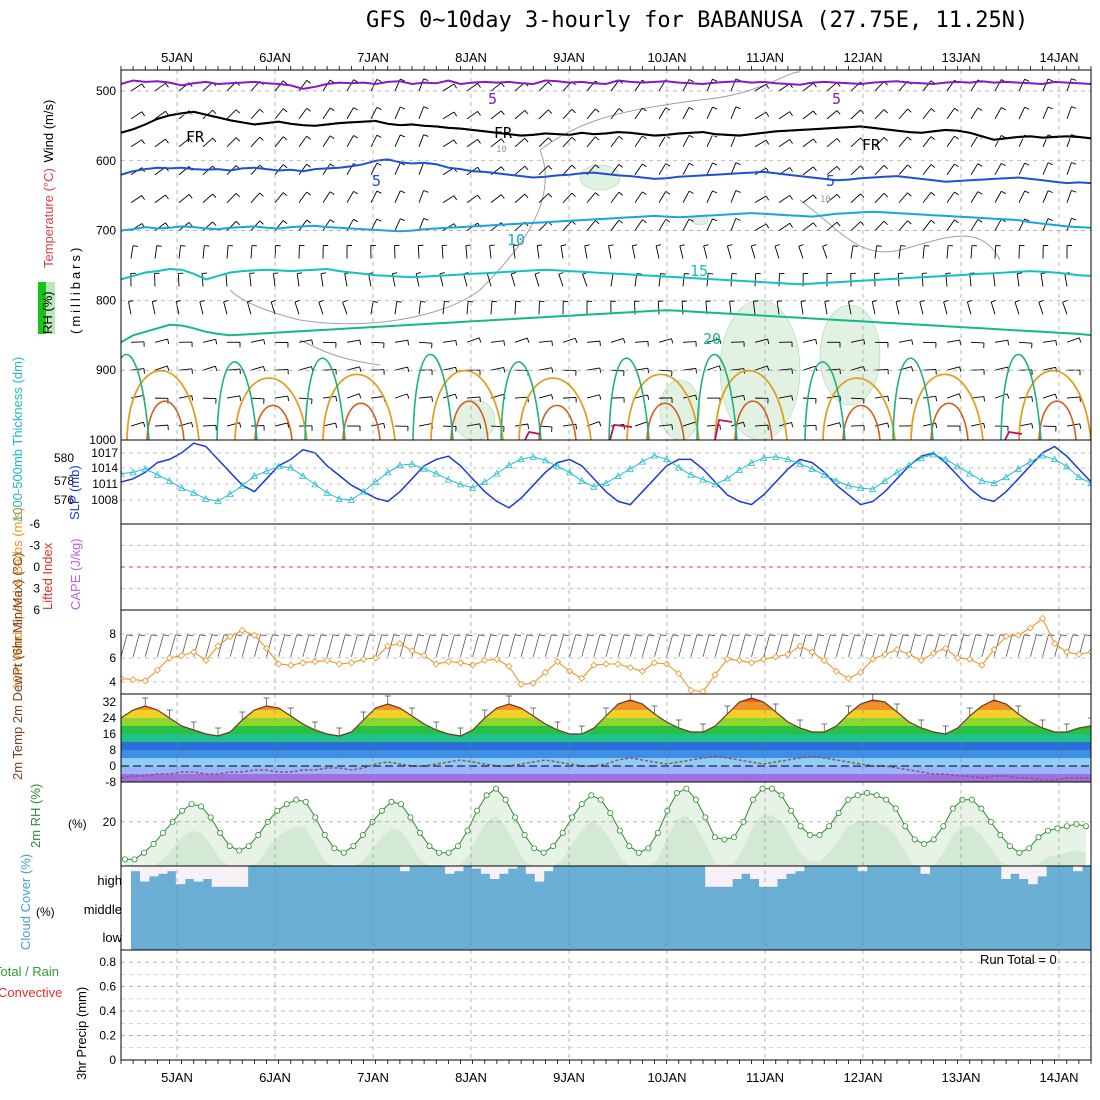 The width and height of the screenshot is (1100, 1100). I want to click on precip-convective-label: Convective, so click(31, 992).